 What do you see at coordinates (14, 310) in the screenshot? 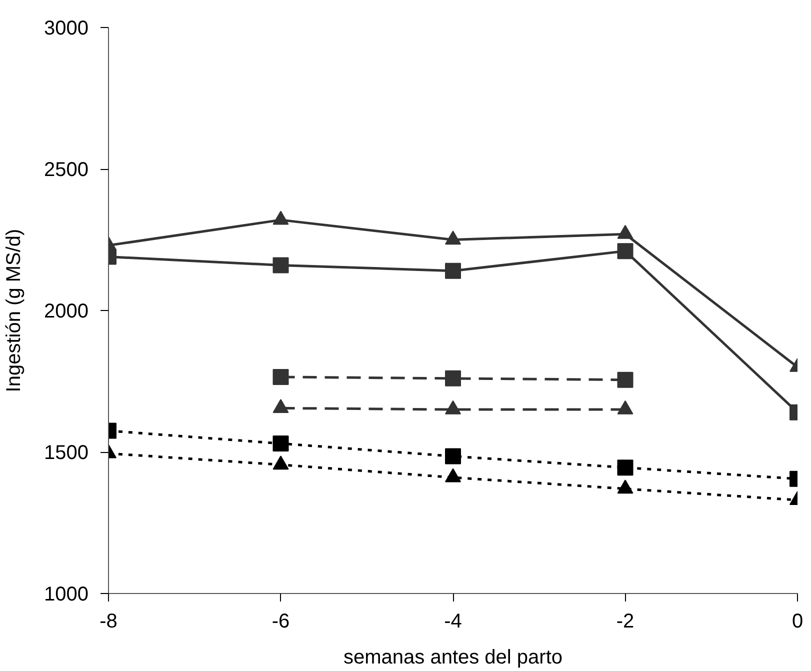
I see `y-axis-title: Ingestión (g MS/d)` at bounding box center [14, 310].